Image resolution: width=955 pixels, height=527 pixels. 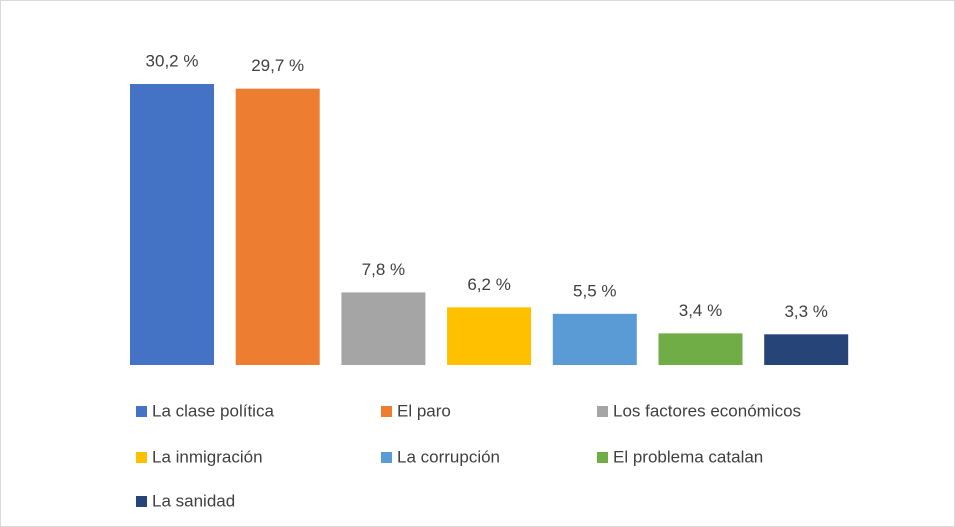 I want to click on data-label: 5,5 %, so click(x=594, y=290).